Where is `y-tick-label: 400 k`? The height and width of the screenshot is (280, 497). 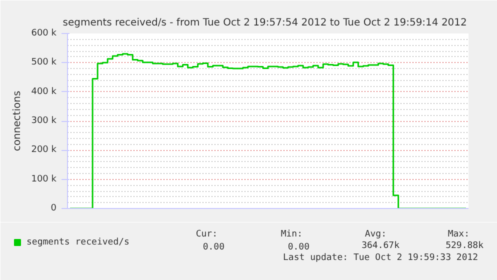
y-tick-label: 400 k is located at coordinates (44, 91).